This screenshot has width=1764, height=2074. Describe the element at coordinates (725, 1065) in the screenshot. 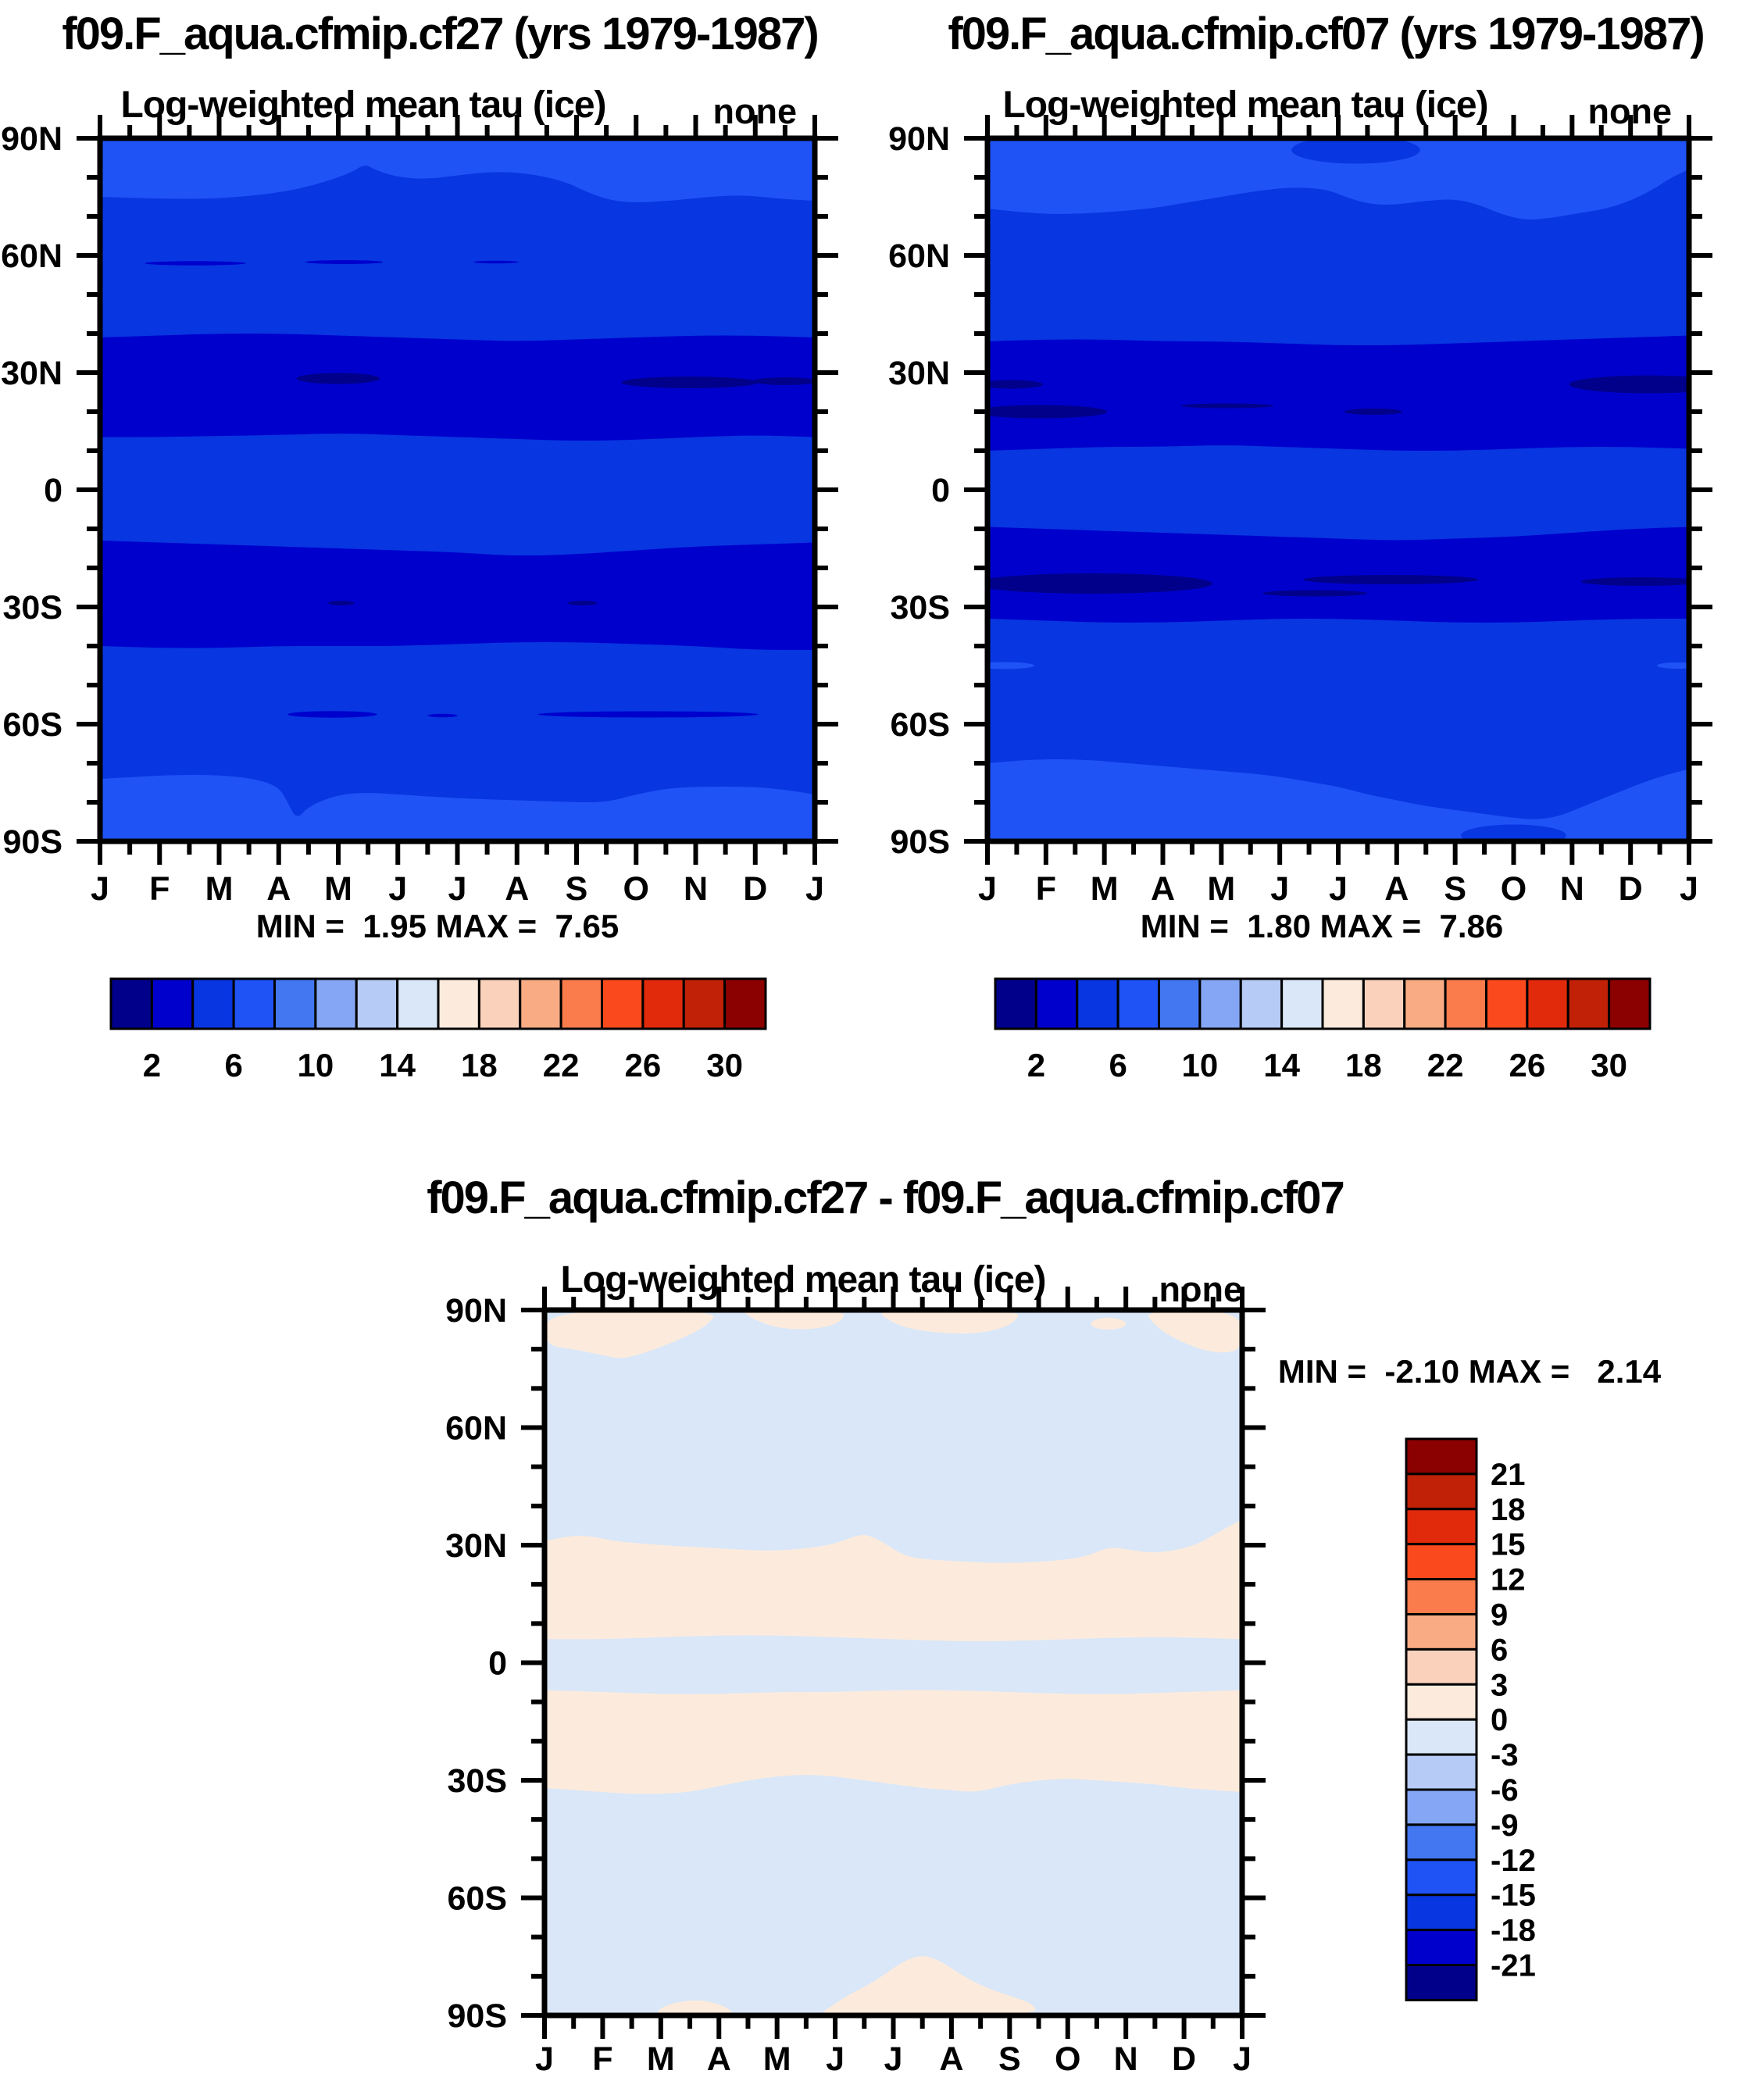

I see `cf27-colorbar-label-30: 30` at that location.